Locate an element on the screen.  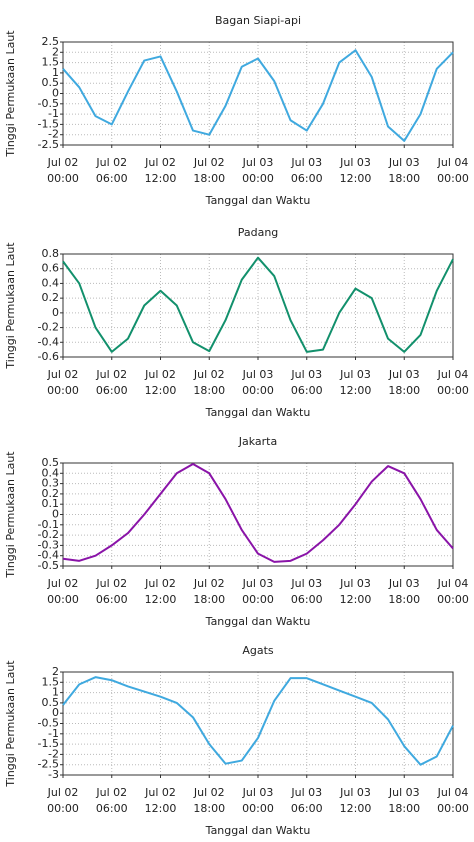
y-tick-label: -3 is located at coordinates (53, 774).